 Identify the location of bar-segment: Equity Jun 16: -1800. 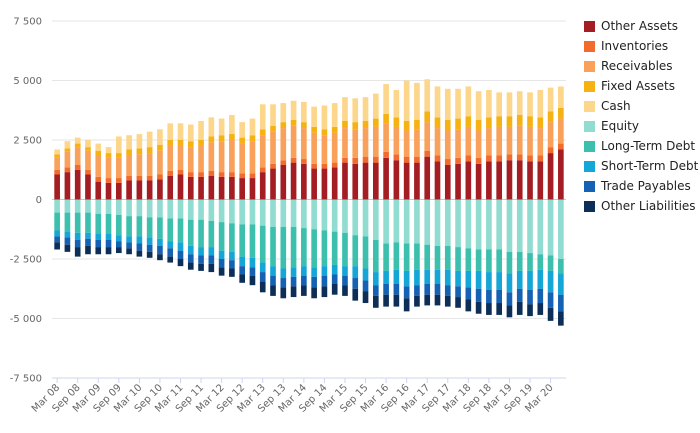
(396, 221).